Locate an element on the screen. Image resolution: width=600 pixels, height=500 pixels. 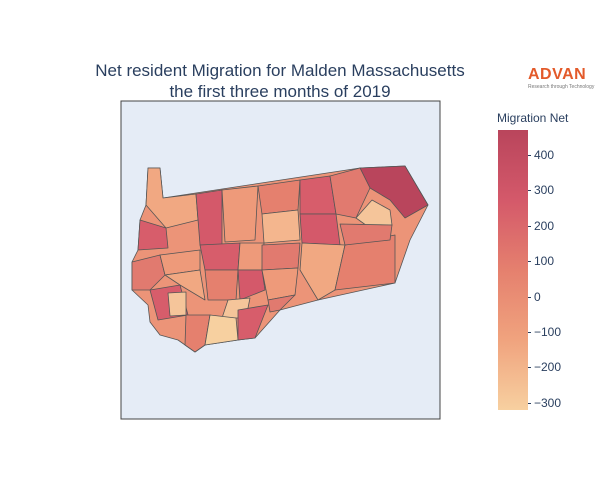
region-s4 is located at coordinates (253, 322).